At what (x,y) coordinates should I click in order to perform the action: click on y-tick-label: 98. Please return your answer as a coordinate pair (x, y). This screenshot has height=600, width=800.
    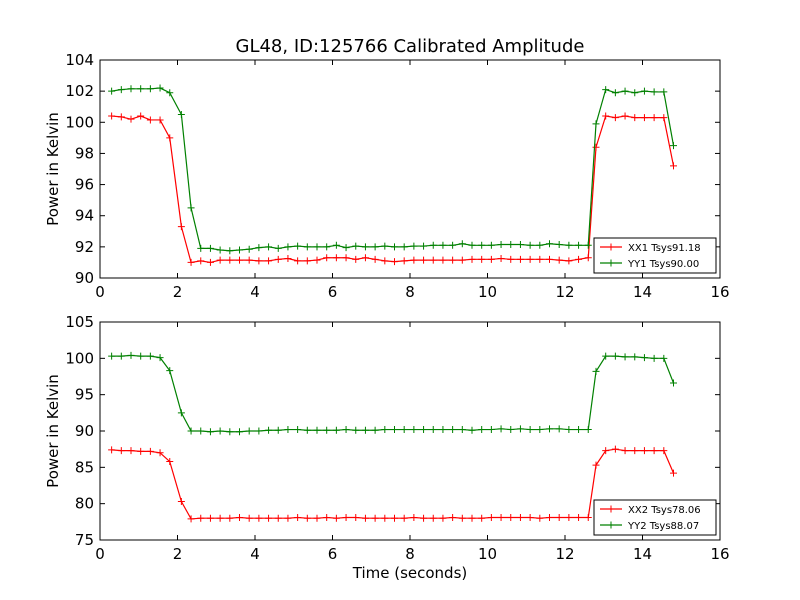
    Looking at the image, I should click on (84, 153).